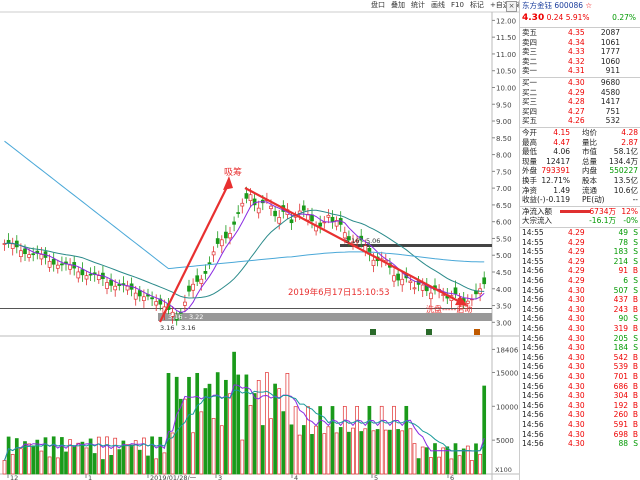 This screenshot has height=480, width=640. I want to click on toolbar-item: 画线, so click(438, 5).